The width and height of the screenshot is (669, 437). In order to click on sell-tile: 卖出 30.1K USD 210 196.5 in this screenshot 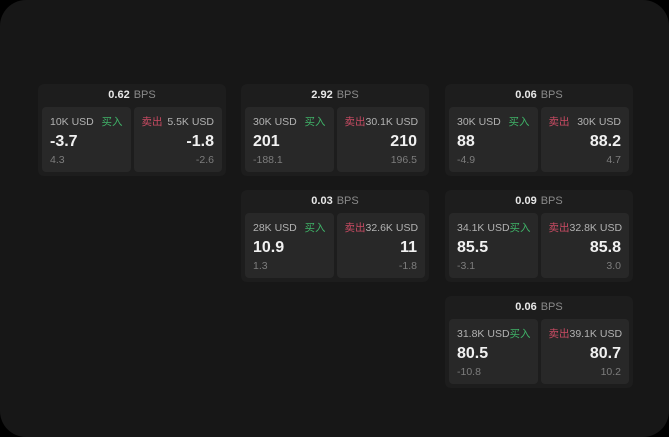, I will do `click(380, 139)`.